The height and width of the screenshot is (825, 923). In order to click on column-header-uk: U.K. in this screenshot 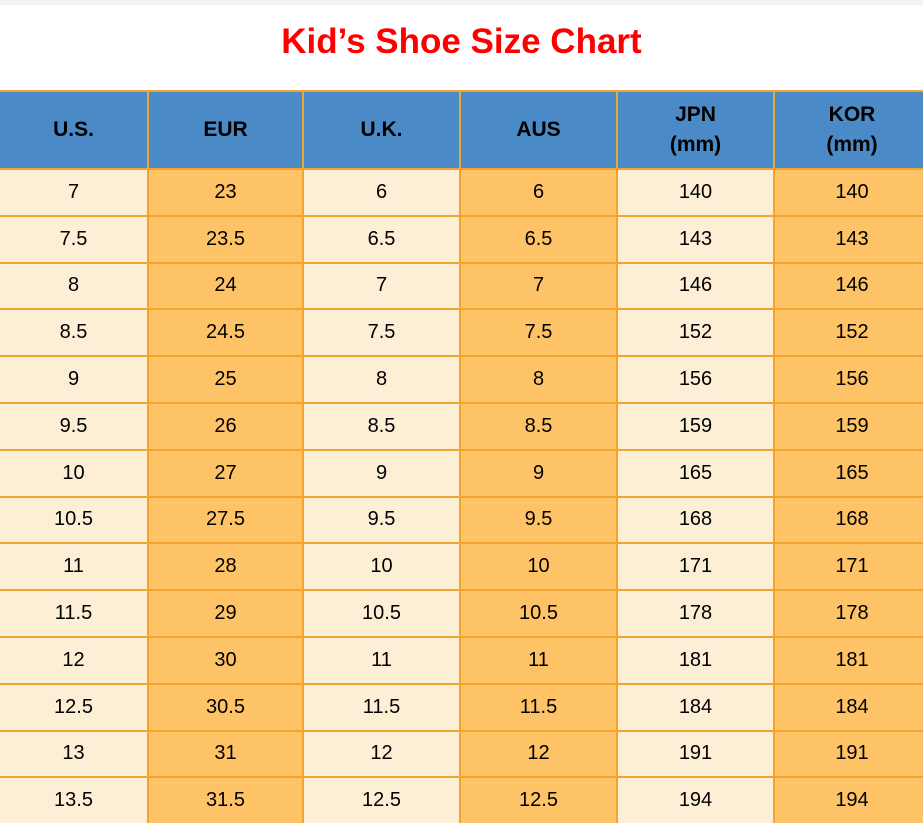, I will do `click(381, 130)`.